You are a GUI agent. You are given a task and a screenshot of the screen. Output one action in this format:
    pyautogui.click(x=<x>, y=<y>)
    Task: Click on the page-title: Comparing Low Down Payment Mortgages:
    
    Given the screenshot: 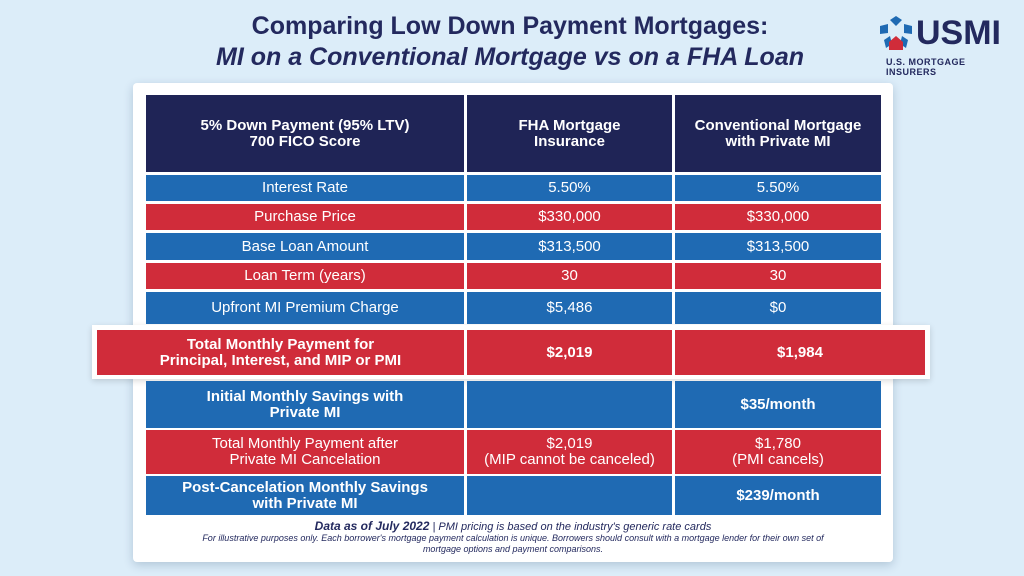 What is the action you would take?
    pyautogui.click(x=510, y=26)
    